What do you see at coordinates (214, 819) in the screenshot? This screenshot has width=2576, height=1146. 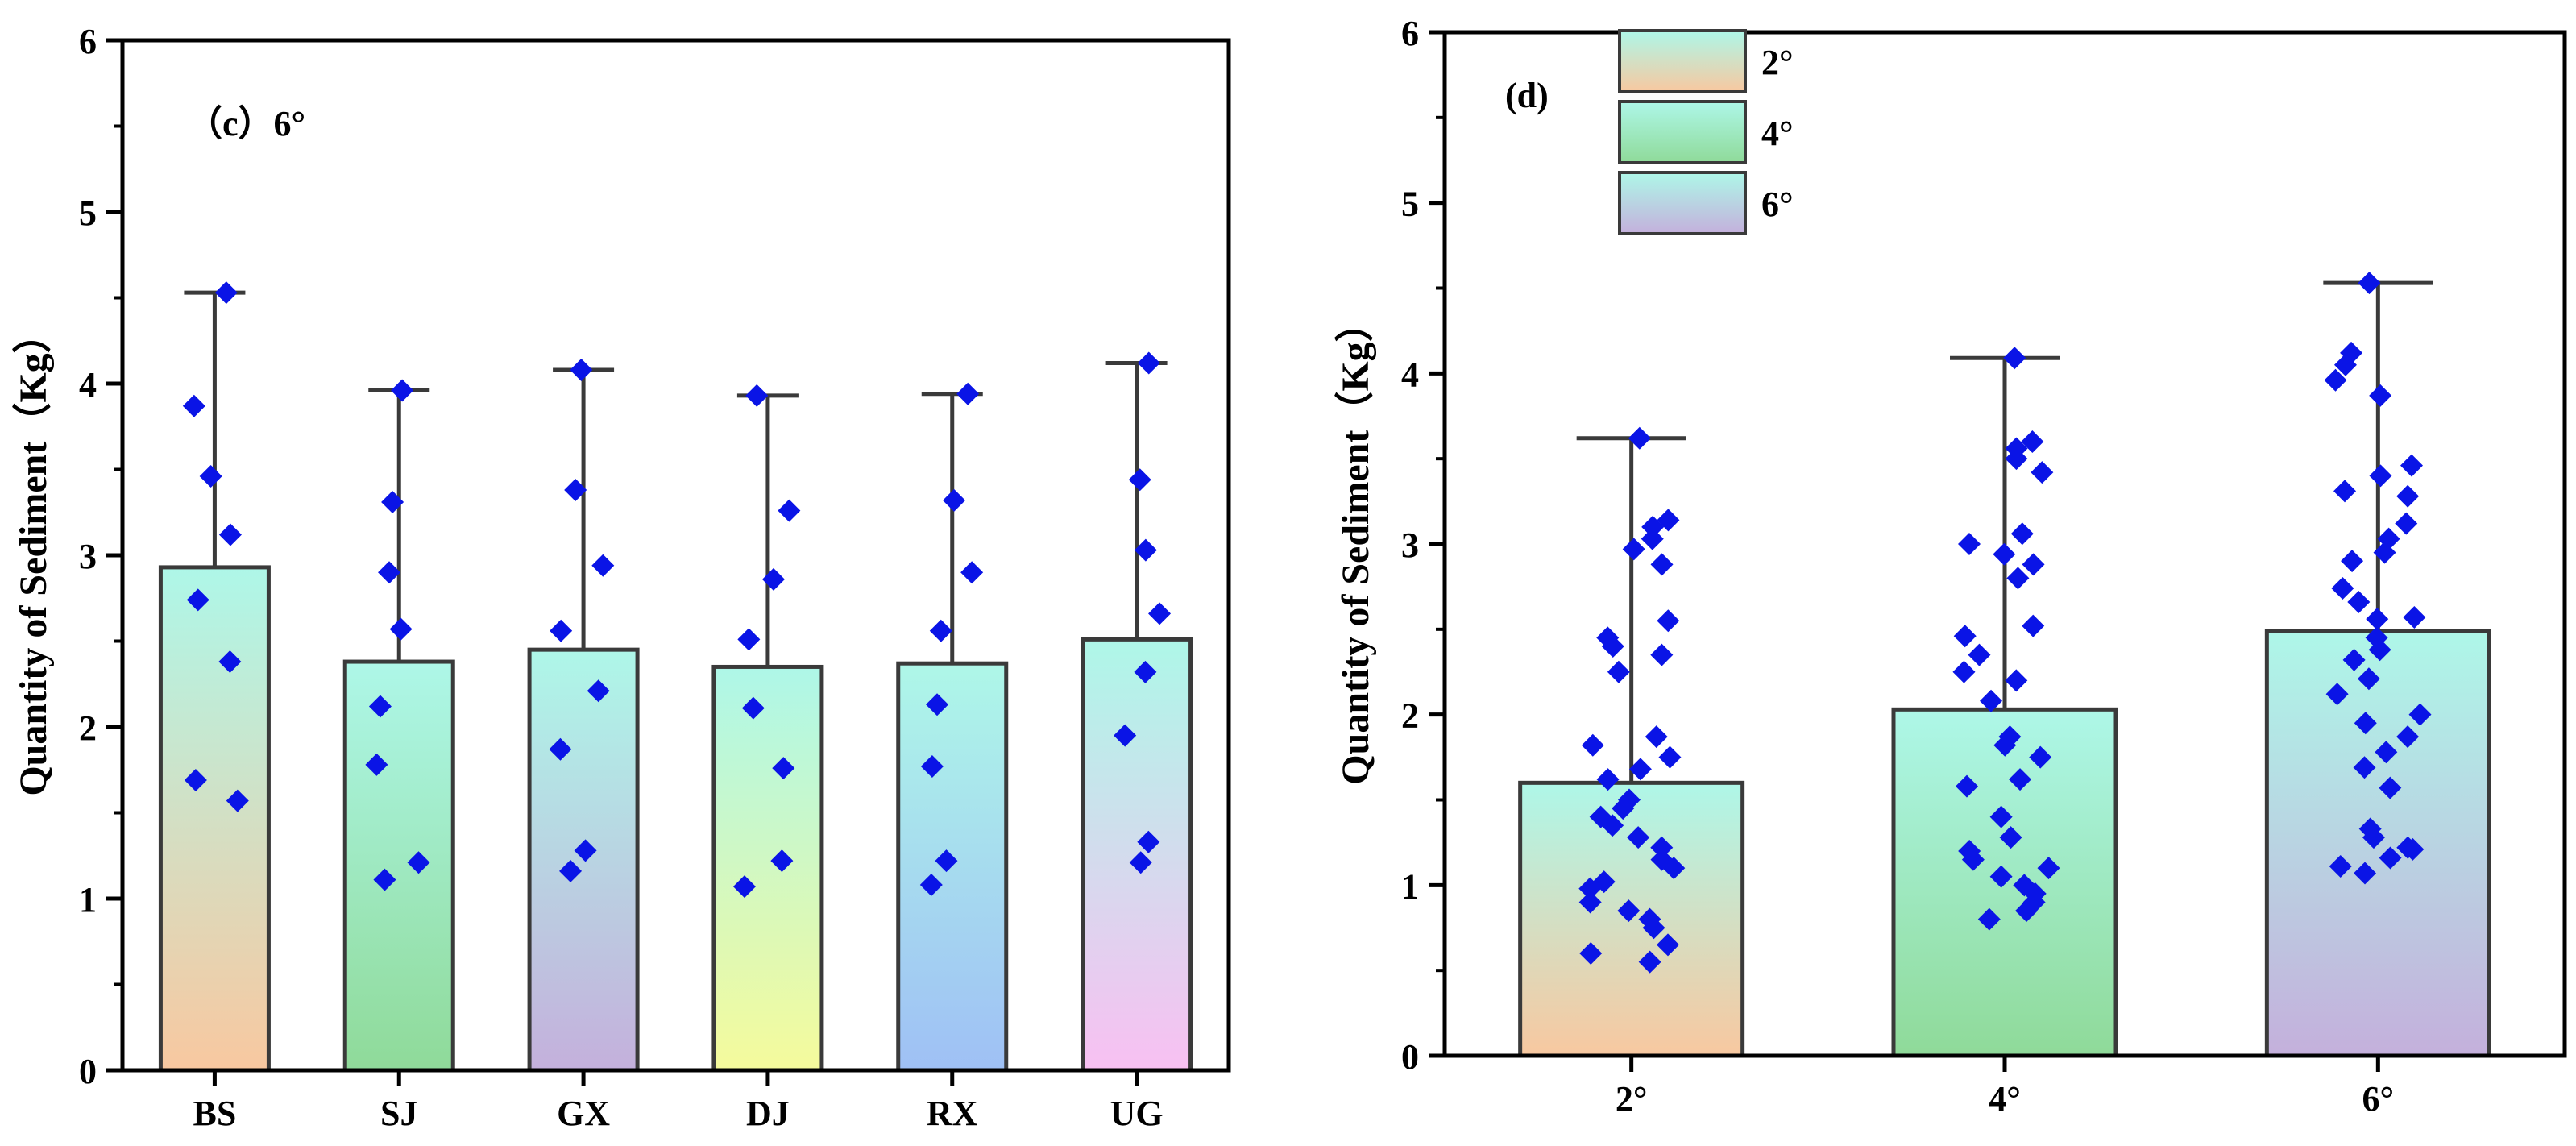 I see `bar-BS` at bounding box center [214, 819].